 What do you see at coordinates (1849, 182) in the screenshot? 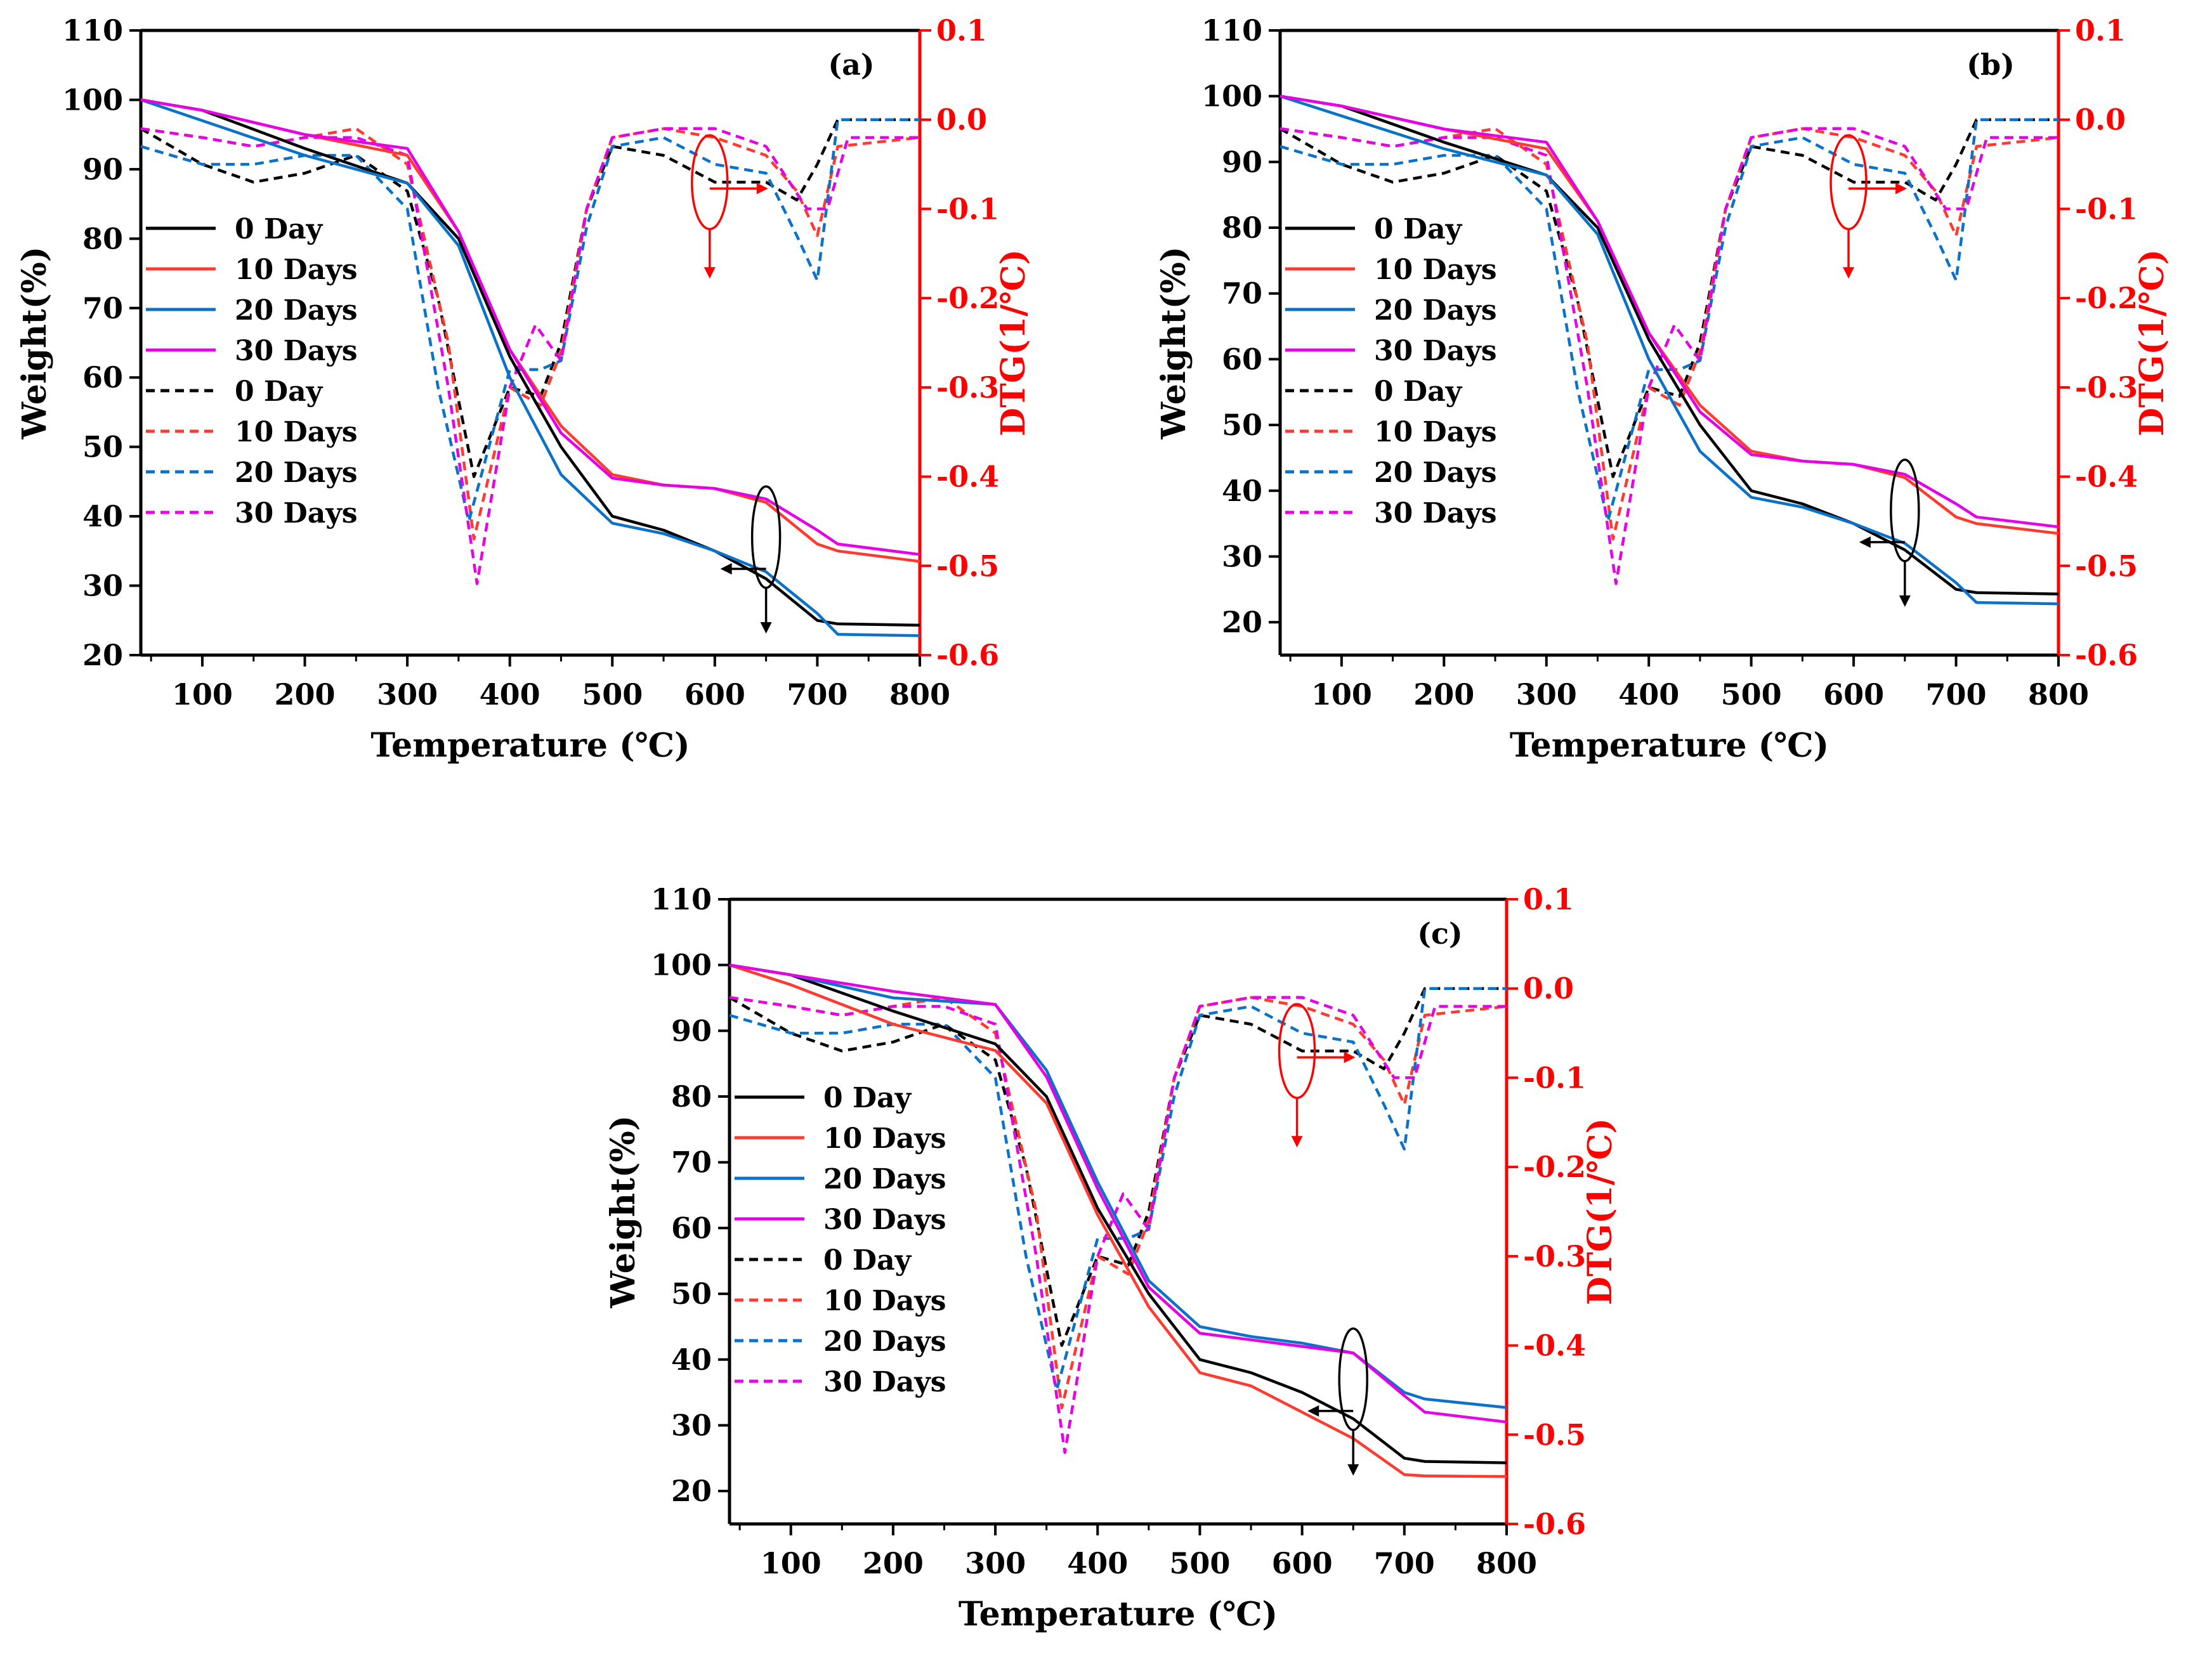
I see `dtg-marker-ellipse` at bounding box center [1849, 182].